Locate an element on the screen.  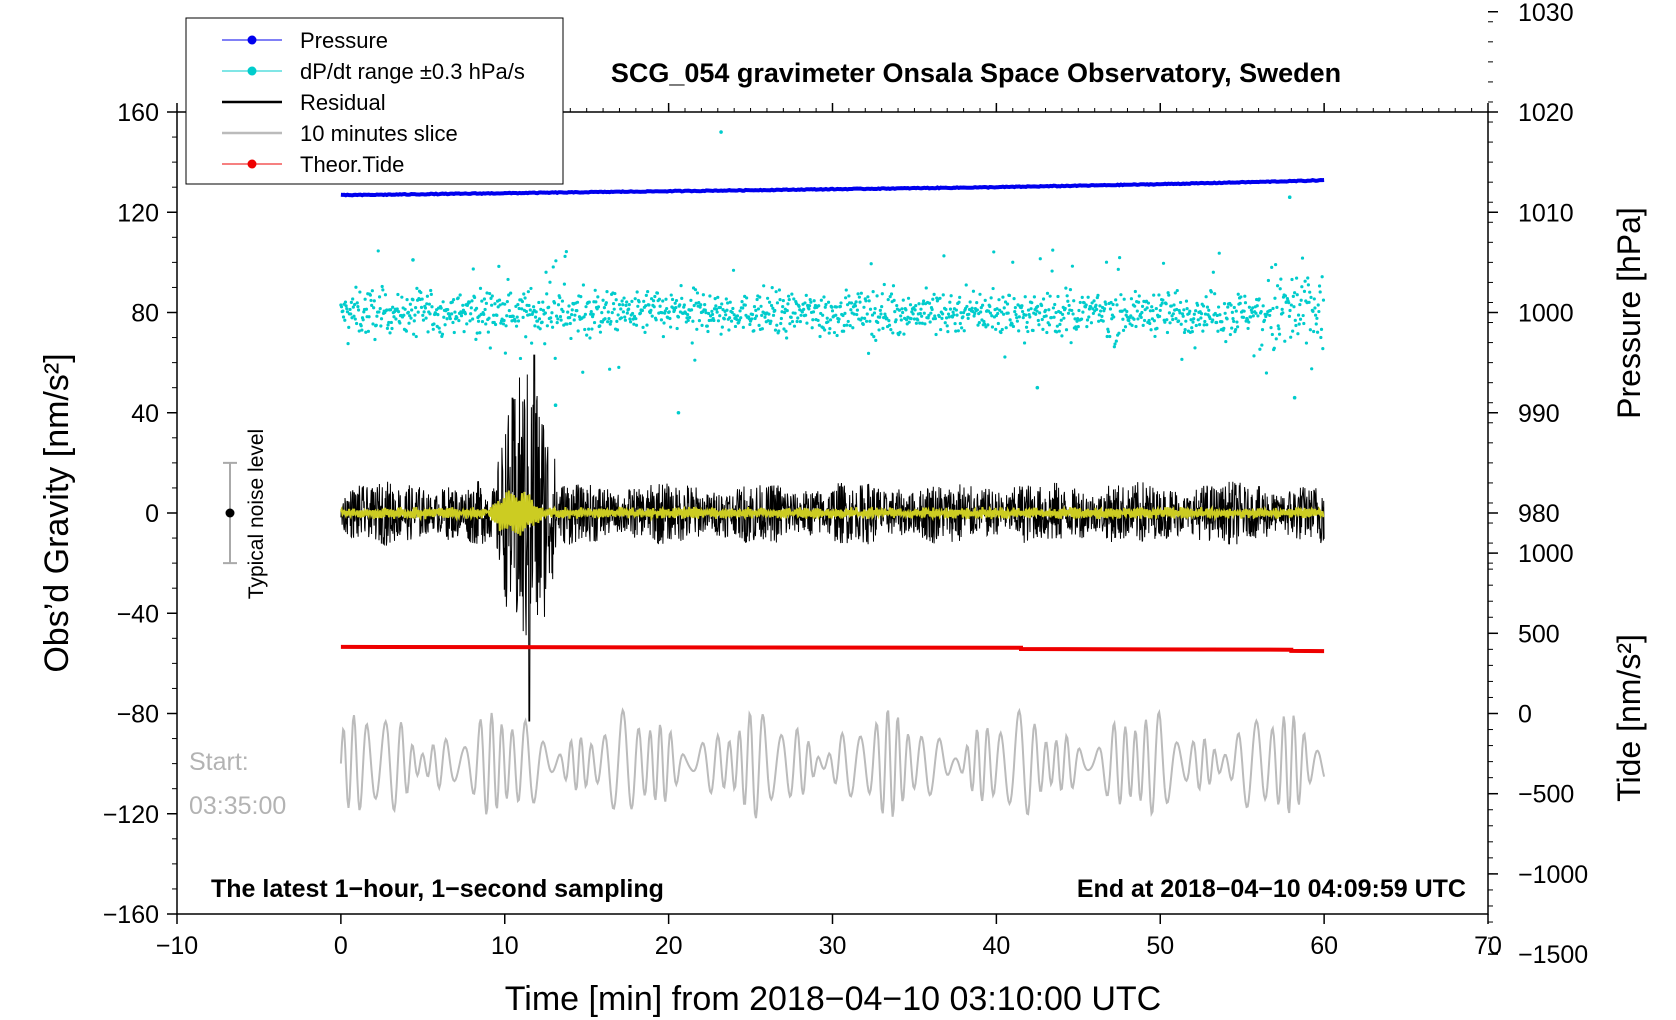
noise-bar-label: Typical noise level is located at coordinates (256, 514).